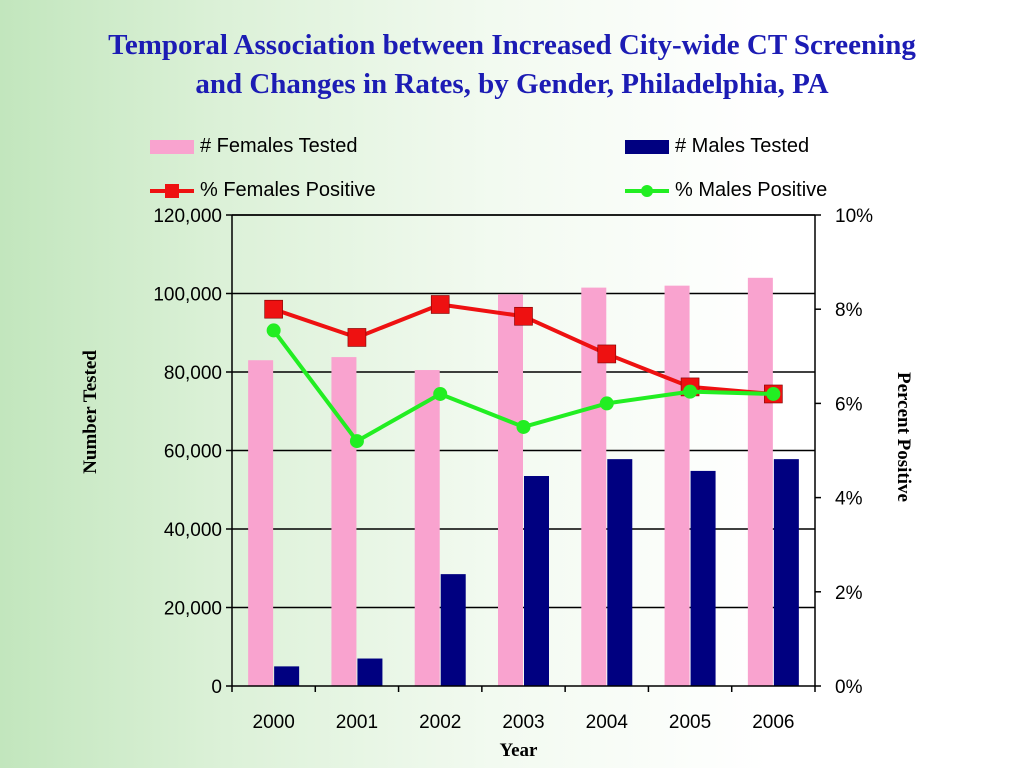 The height and width of the screenshot is (768, 1024). What do you see at coordinates (849, 687) in the screenshot?
I see `right-axis-tick-label: 0%` at bounding box center [849, 687].